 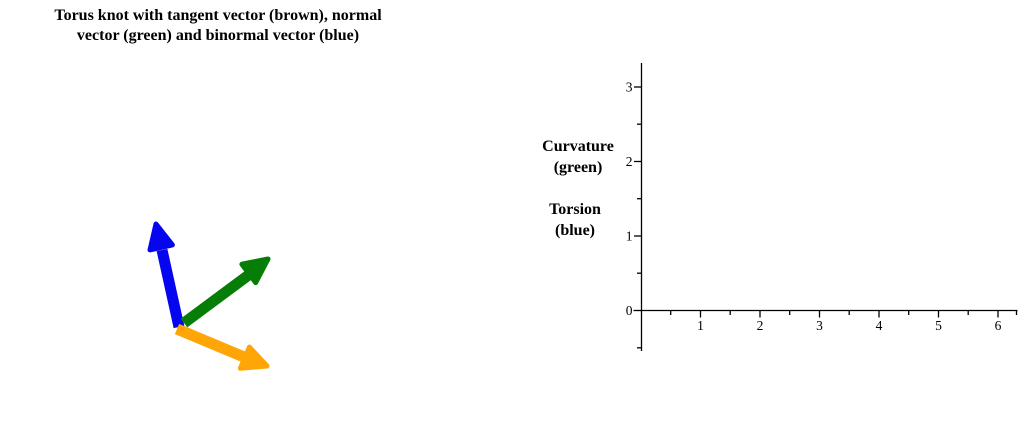 I want to click on binormal-vector-arrowhead, so click(x=161, y=237).